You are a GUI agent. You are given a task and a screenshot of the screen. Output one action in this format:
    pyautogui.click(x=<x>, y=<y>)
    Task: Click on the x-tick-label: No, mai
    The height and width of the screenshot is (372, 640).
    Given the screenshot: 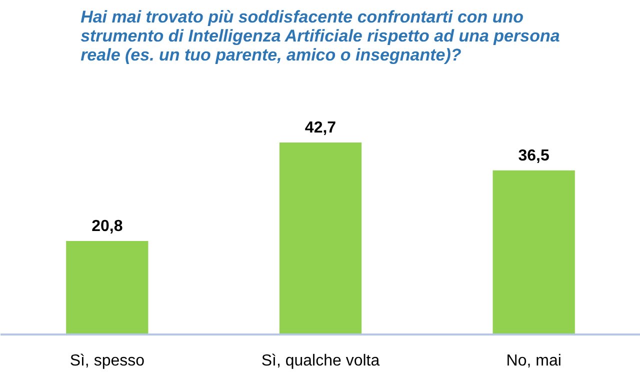 What is the action you would take?
    pyautogui.click(x=534, y=361)
    